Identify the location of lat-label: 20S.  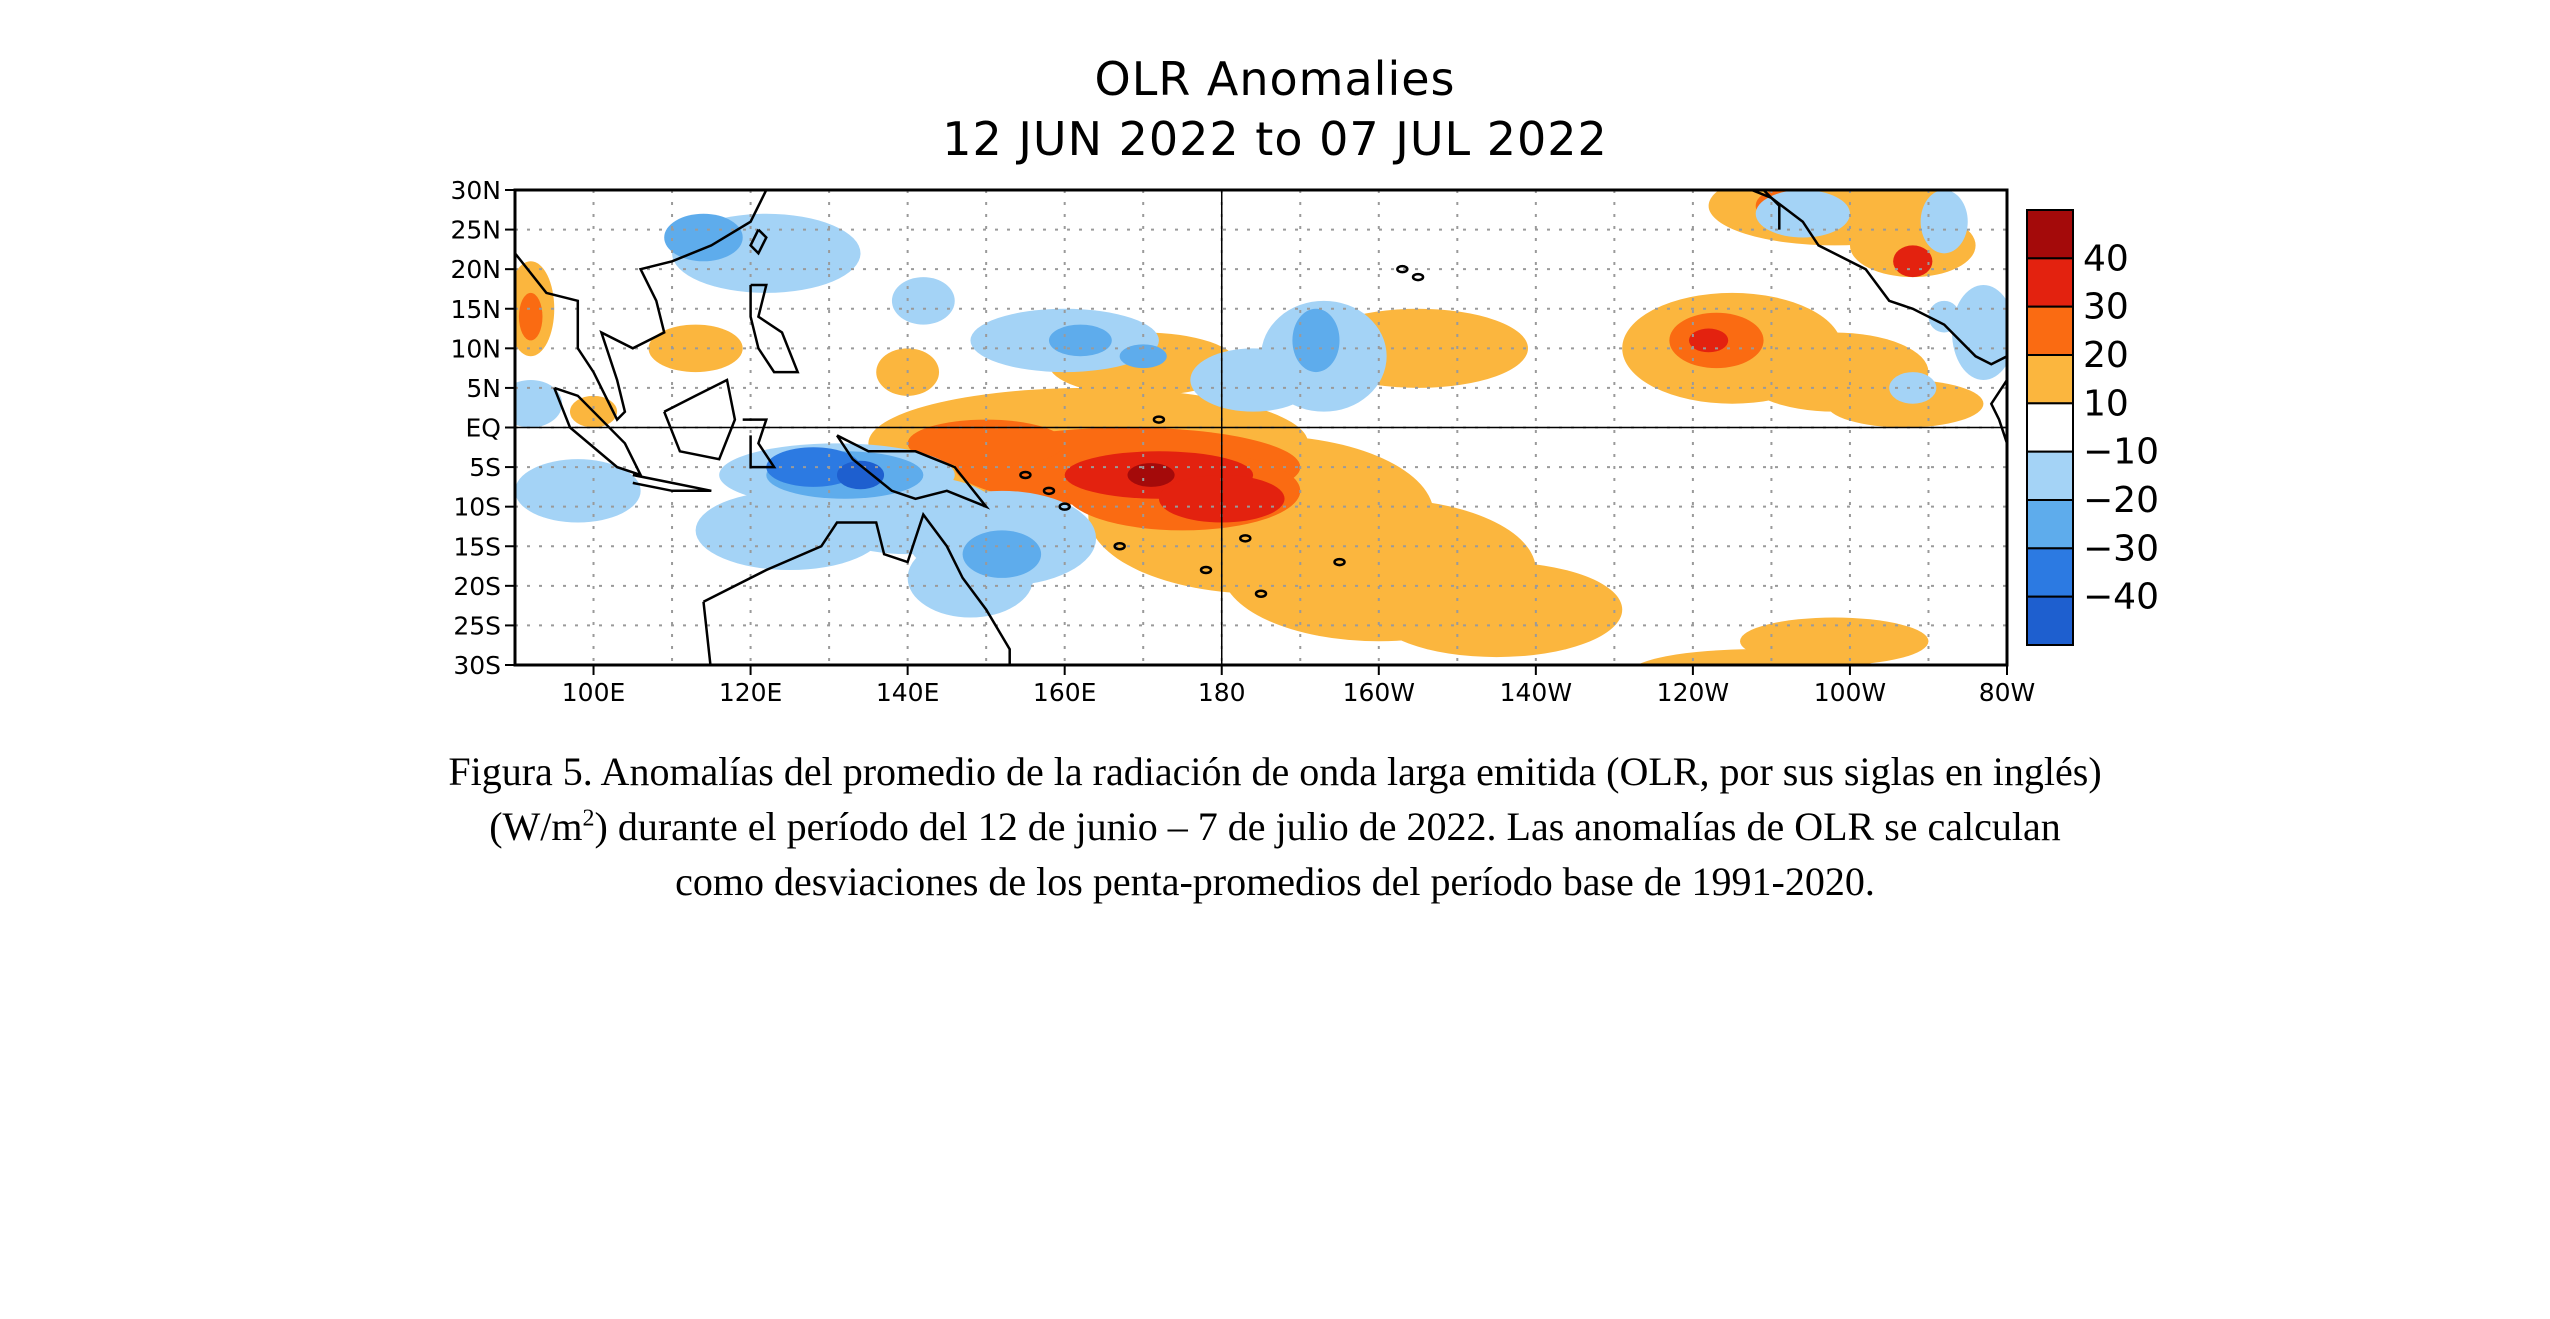
(477, 586).